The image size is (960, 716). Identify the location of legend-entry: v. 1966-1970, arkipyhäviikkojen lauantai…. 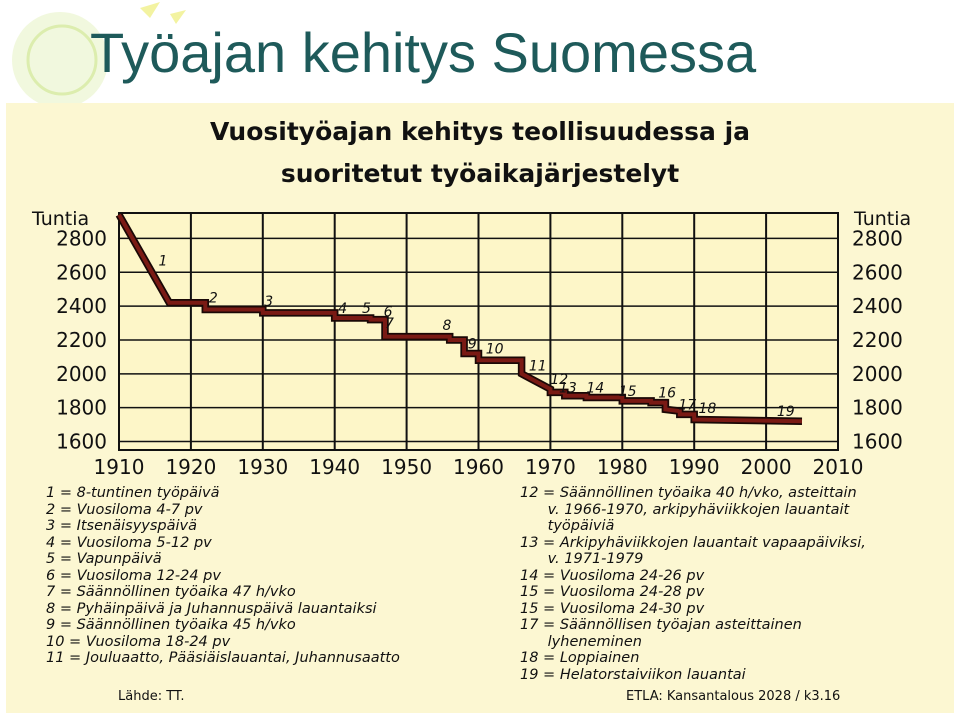
(685, 509).